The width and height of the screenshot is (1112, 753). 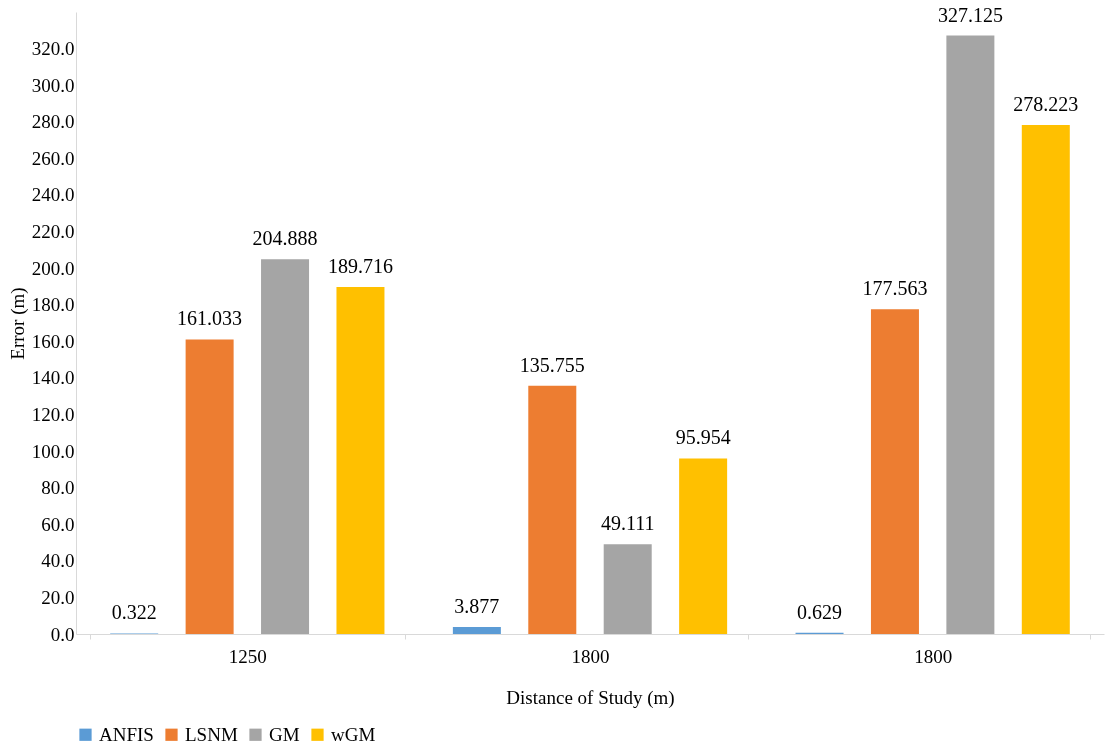 I want to click on y-tick-label: 240.0, so click(x=53, y=195).